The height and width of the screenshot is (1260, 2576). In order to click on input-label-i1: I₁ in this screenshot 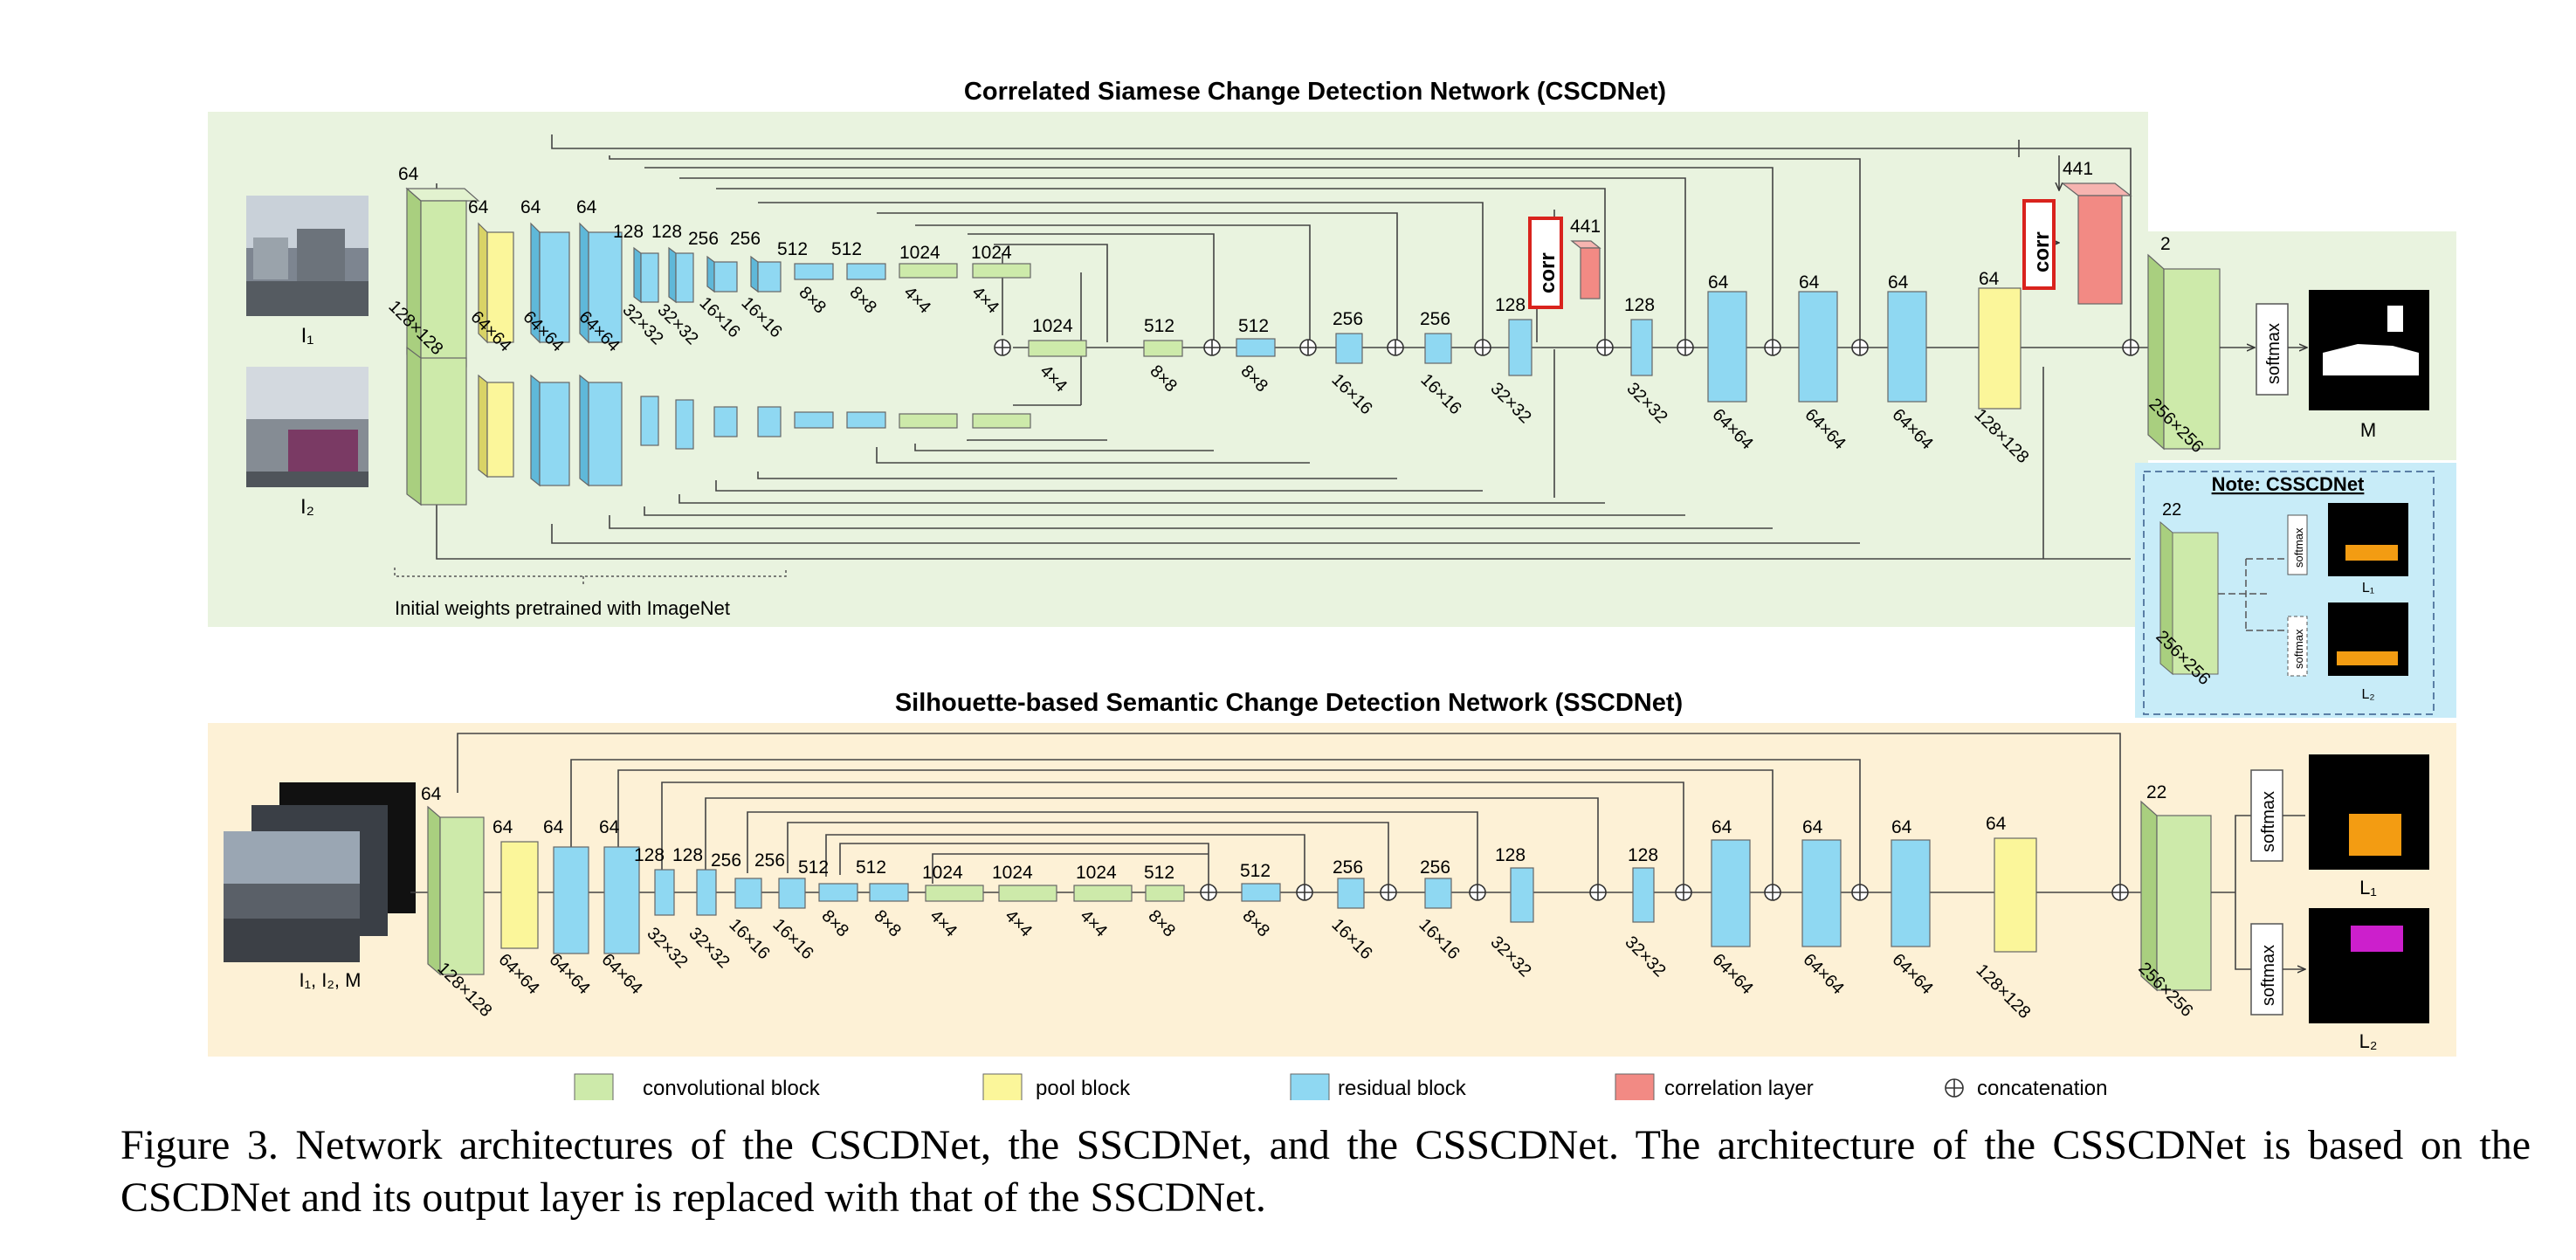, I will do `click(307, 336)`.